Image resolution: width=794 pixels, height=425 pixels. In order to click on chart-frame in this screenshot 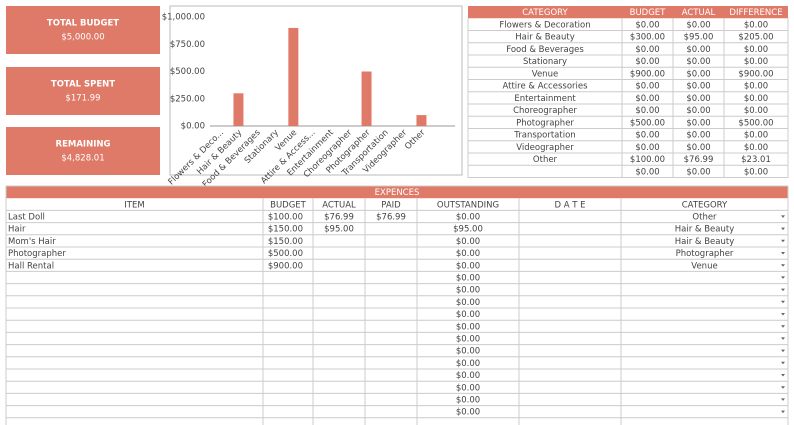, I will do `click(316, 90)`.